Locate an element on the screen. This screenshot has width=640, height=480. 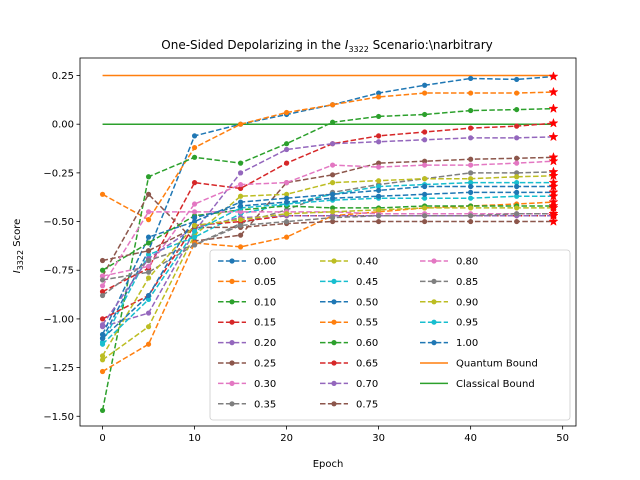
y-axis-title: I3322 Score is located at coordinates (18, 246).